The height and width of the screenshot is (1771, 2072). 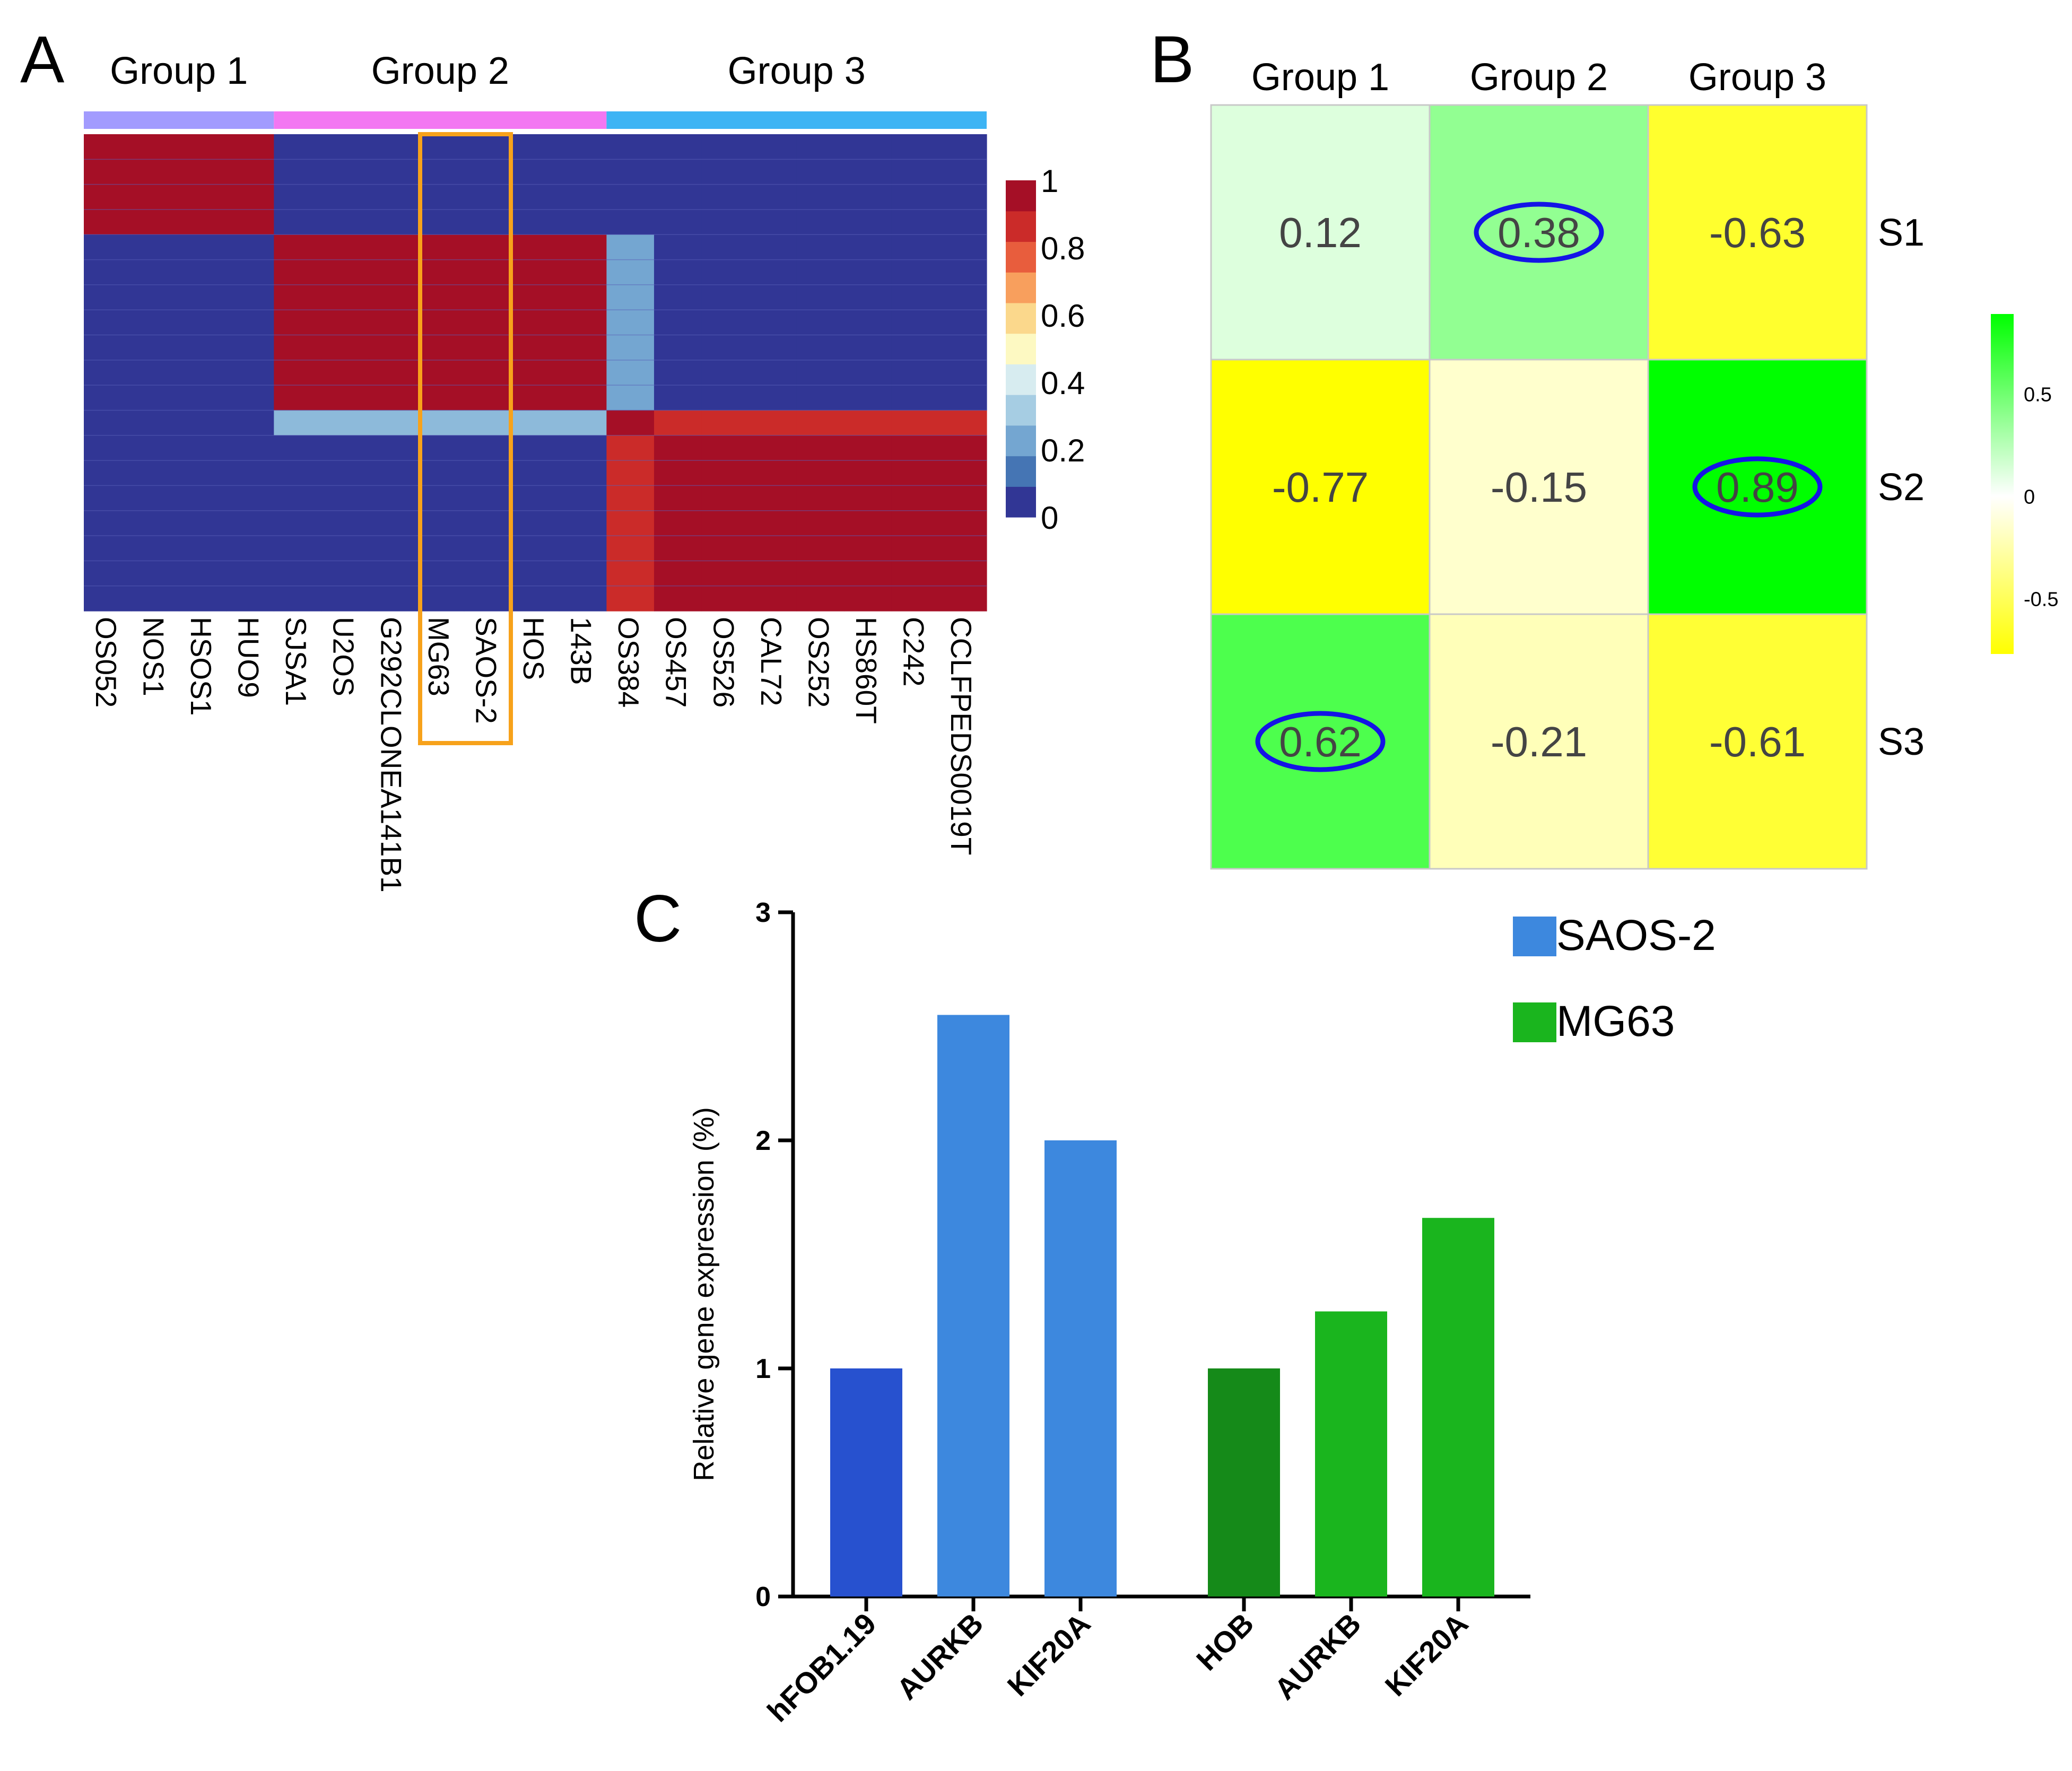 What do you see at coordinates (820, 599) in the screenshot?
I see `heatmap-cell-r19-c16` at bounding box center [820, 599].